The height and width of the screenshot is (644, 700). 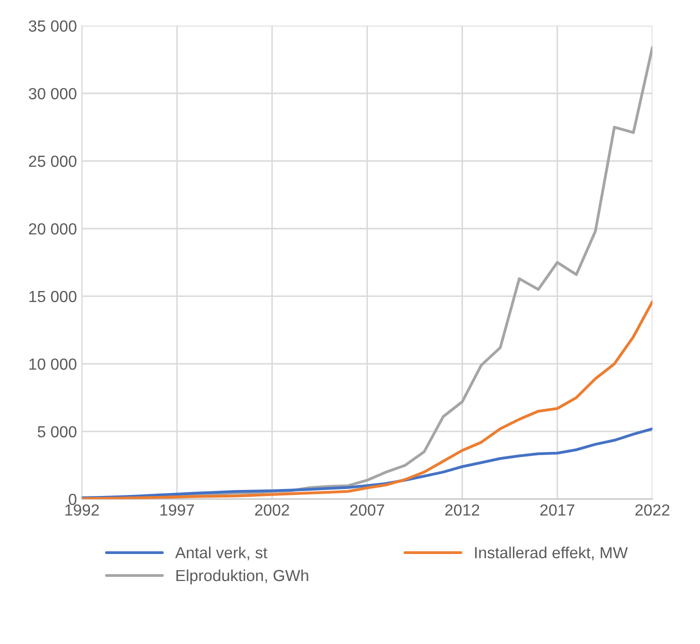 What do you see at coordinates (462, 510) in the screenshot?
I see `x-tick-label: 2012` at bounding box center [462, 510].